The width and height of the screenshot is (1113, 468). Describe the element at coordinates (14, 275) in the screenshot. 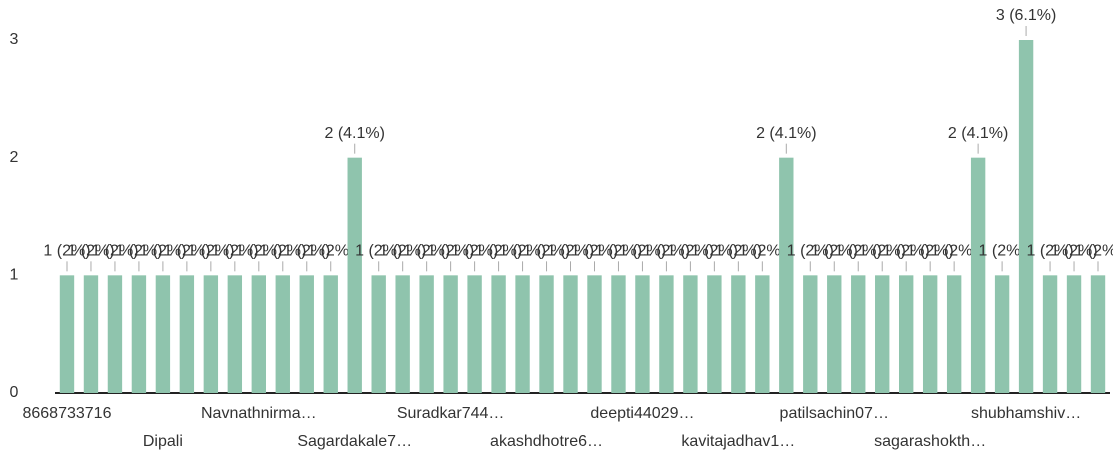

I see `y-tick-label: 1` at that location.